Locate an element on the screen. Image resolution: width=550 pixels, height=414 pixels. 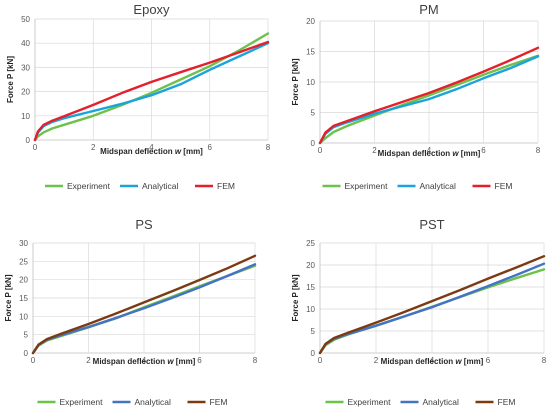
series-line-experiment is located at coordinates (151, 87).